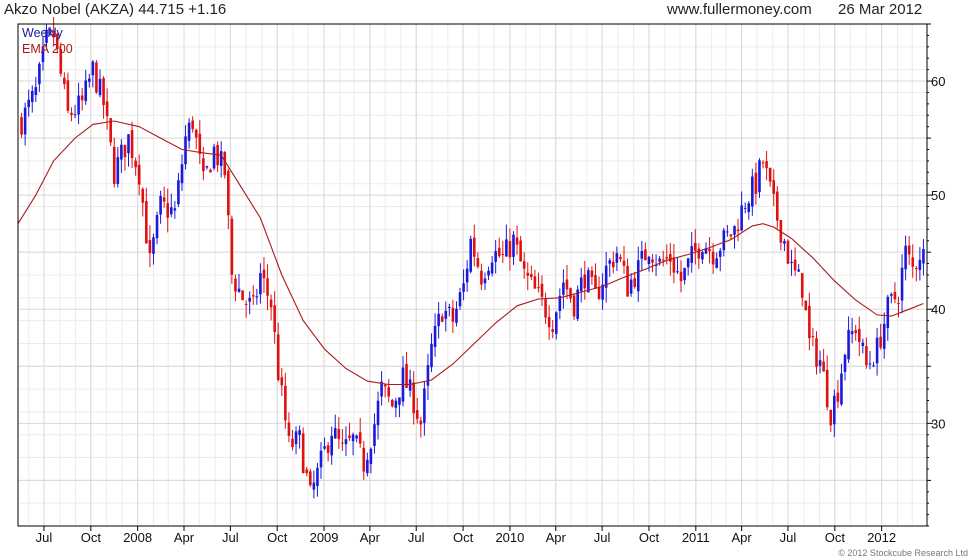  Describe the element at coordinates (881, 537) in the screenshot. I see `x-tick-label: 2012` at that location.